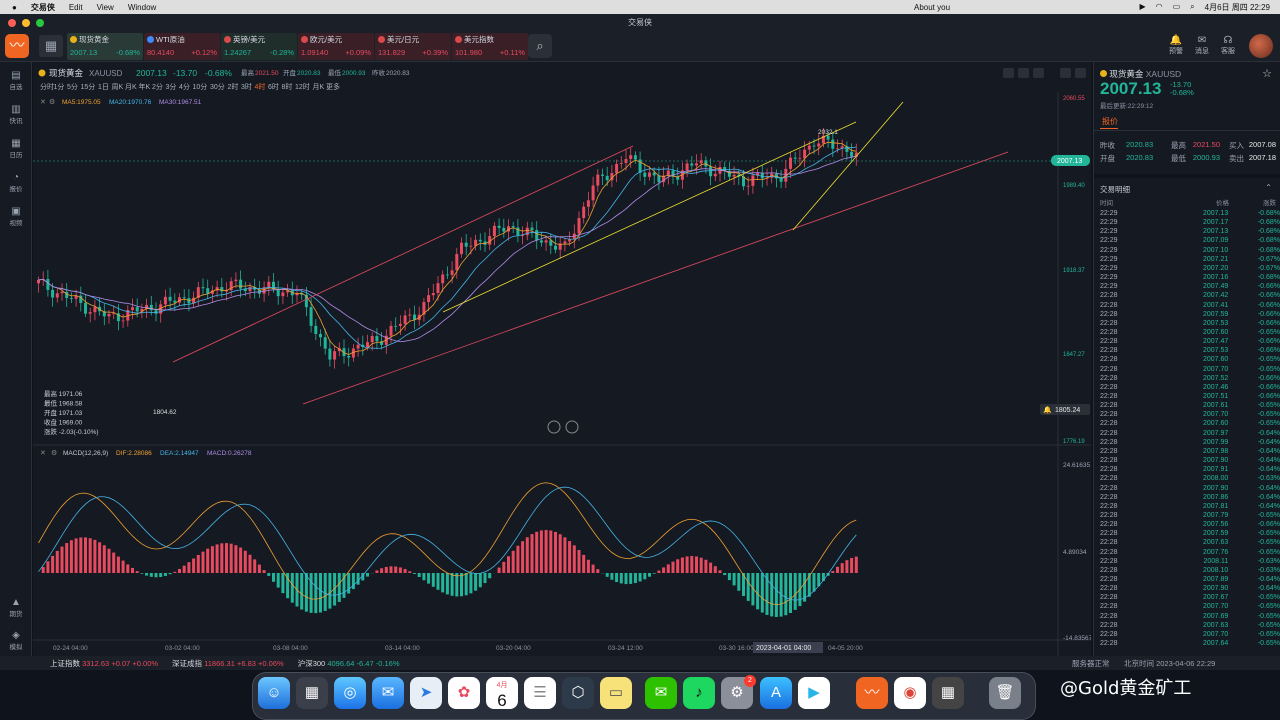  I want to click on period-option: 周K, so click(118, 87).